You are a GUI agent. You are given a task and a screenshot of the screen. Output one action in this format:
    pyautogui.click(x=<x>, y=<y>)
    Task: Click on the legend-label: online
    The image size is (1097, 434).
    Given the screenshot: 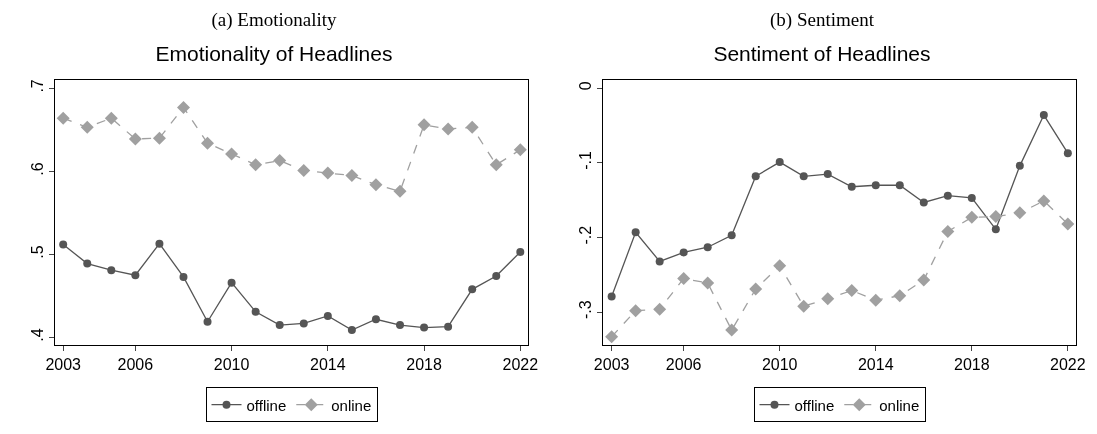 What is the action you would take?
    pyautogui.click(x=899, y=405)
    